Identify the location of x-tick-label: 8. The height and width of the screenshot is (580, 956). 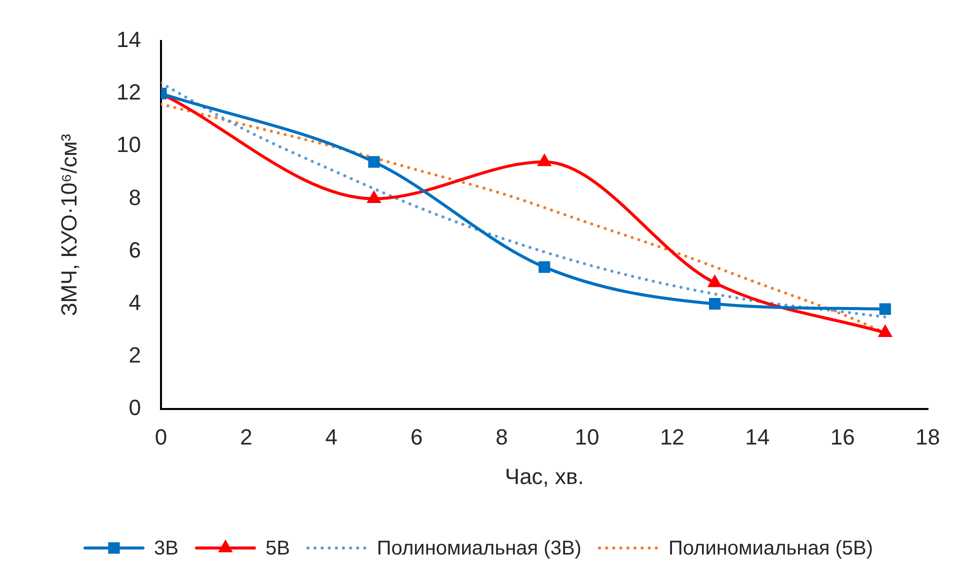
(502, 437).